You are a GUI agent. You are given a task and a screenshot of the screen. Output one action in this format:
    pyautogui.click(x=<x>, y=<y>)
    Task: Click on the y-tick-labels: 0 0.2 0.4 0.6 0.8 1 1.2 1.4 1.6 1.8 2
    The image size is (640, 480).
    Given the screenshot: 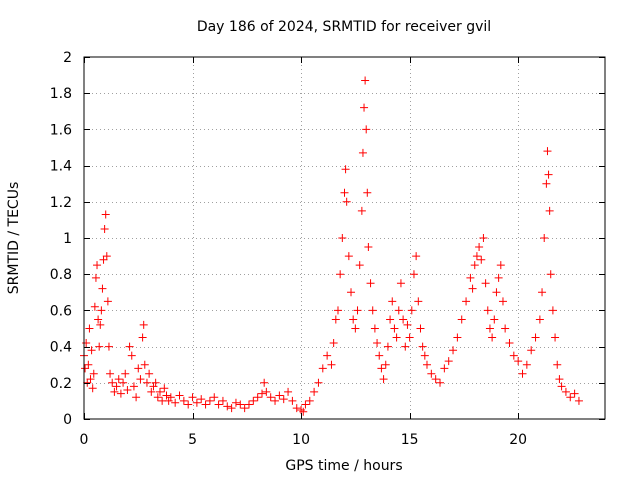 What is the action you would take?
    pyautogui.click(x=61, y=239)
    